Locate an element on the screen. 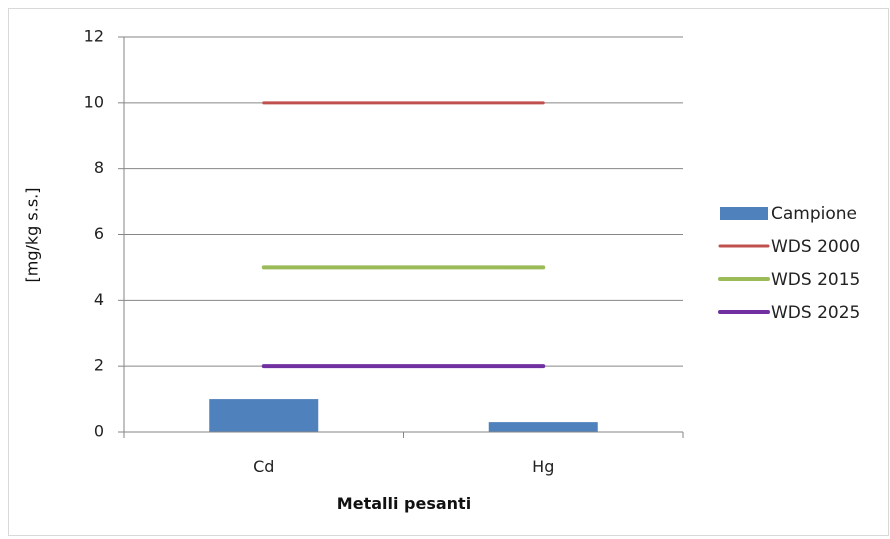  legend-swatch-campione is located at coordinates (744, 213).